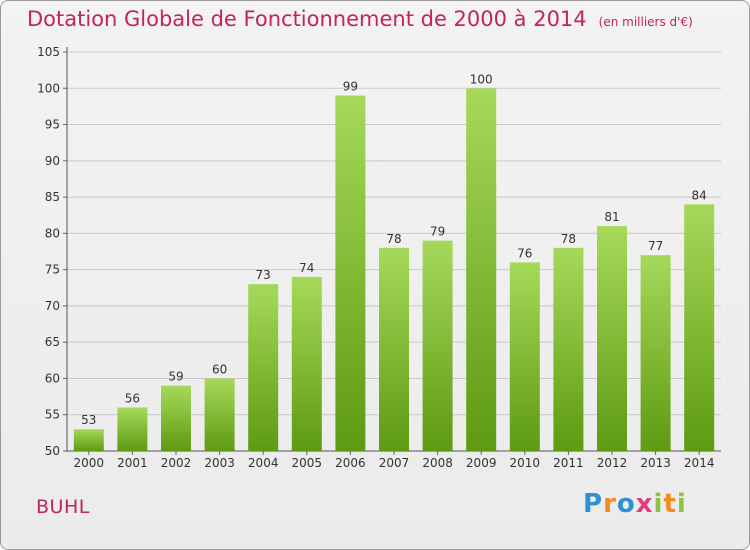  What do you see at coordinates (437, 345) in the screenshot?
I see `bar-2008` at bounding box center [437, 345].